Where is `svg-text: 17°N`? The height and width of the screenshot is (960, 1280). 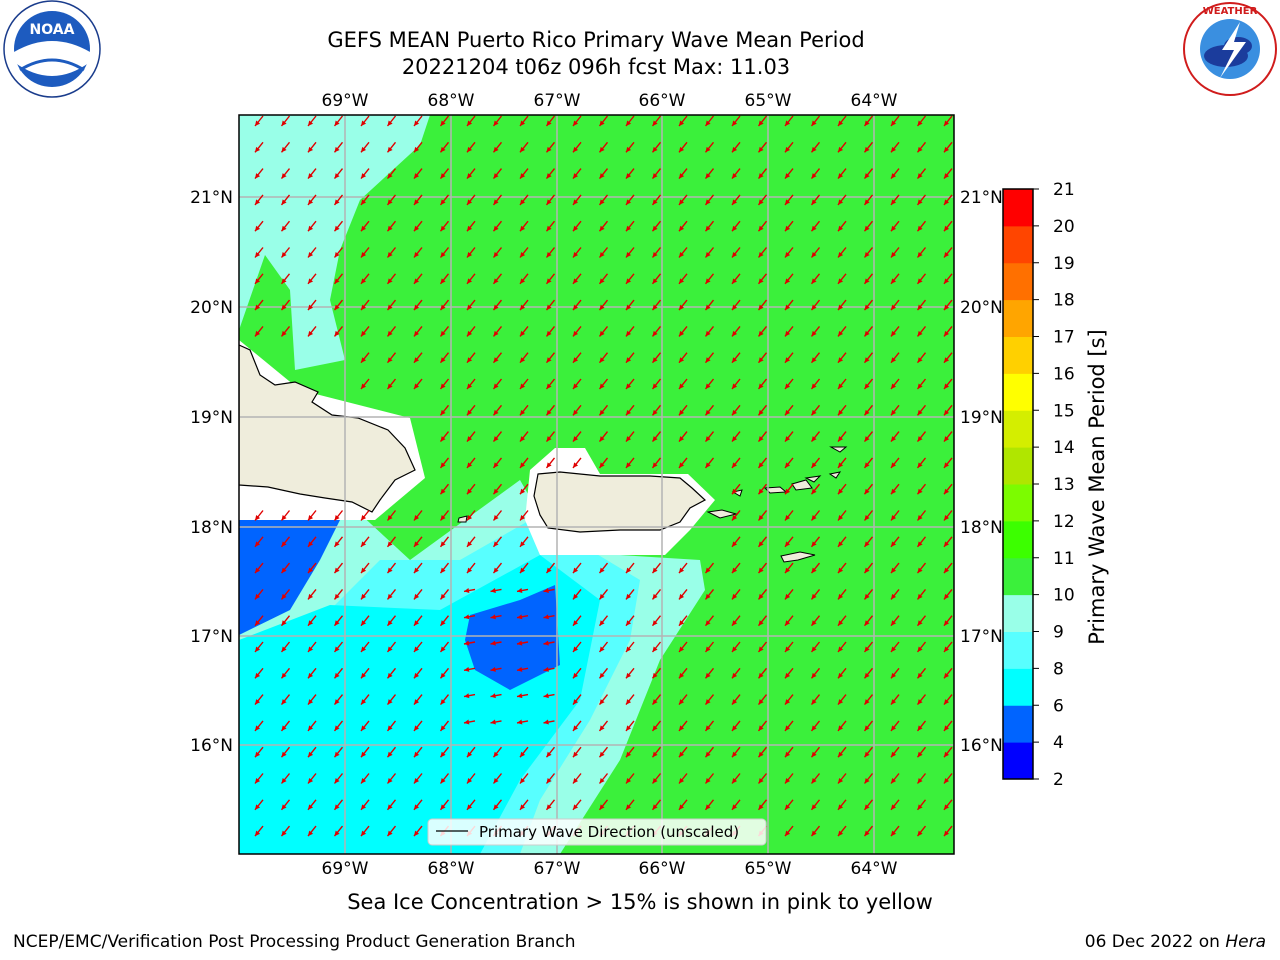 svg-text: 17°N is located at coordinates (211, 637).